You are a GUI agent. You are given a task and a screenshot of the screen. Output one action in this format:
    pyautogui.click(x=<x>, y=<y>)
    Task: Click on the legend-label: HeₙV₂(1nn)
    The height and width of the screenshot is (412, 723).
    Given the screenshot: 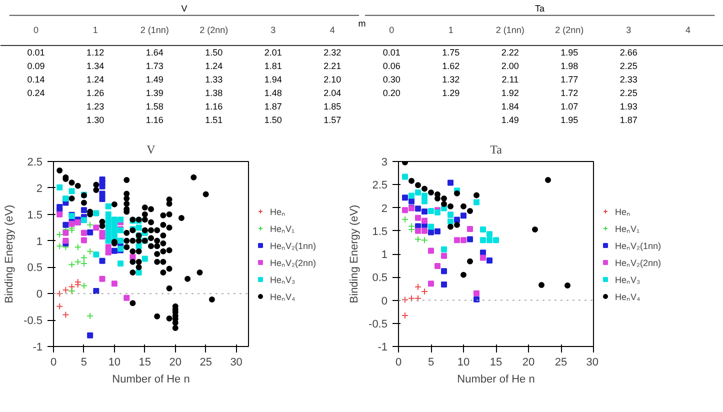 What is the action you would take?
    pyautogui.click(x=638, y=246)
    